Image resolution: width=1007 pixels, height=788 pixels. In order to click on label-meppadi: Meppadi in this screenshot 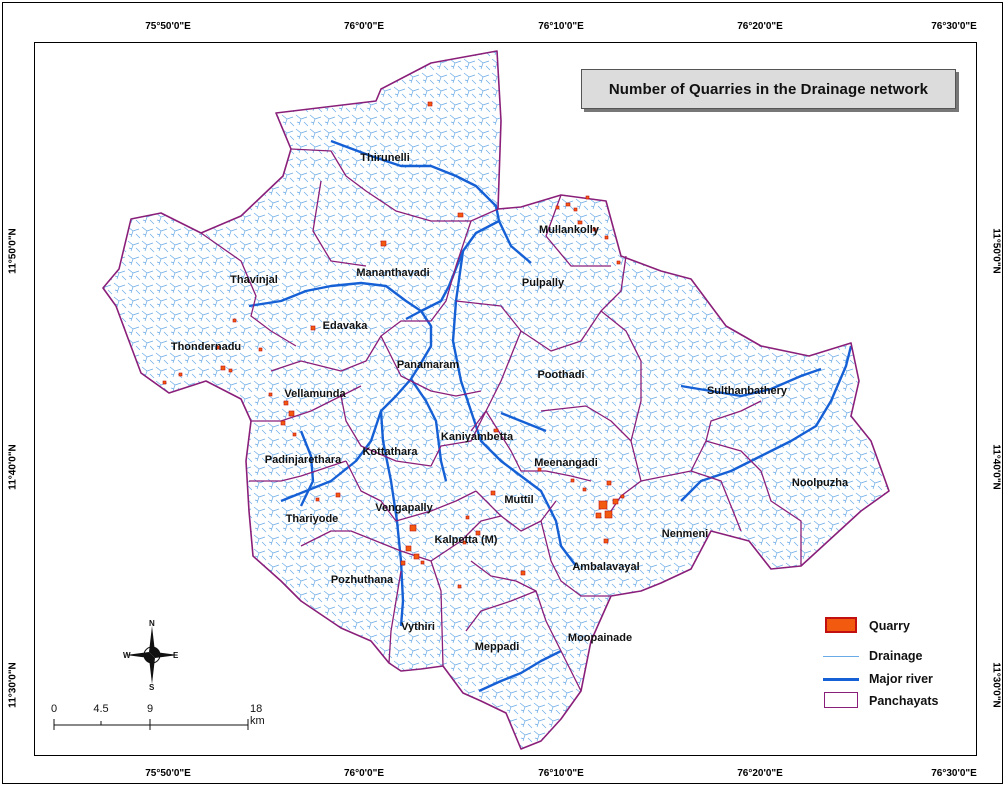, I will do `click(497, 647)`.